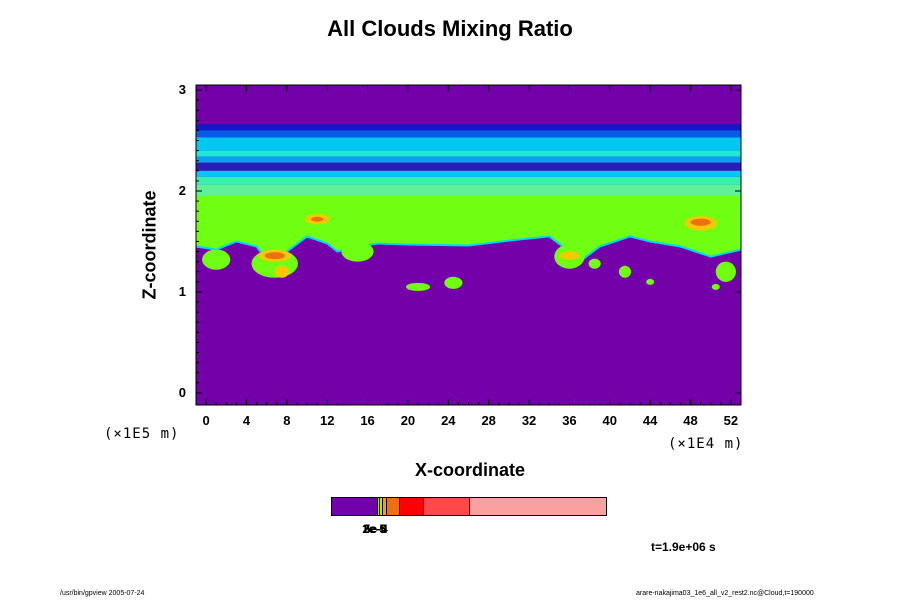 The image size is (900, 600). I want to click on colorbar-label: 3e-5, so click(375, 529).